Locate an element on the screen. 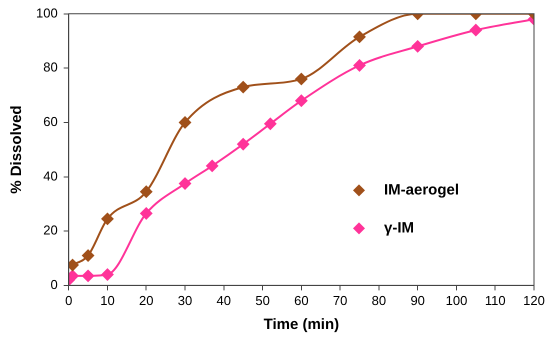 The height and width of the screenshot is (342, 550). x-tick-label: 20 is located at coordinates (146, 300).